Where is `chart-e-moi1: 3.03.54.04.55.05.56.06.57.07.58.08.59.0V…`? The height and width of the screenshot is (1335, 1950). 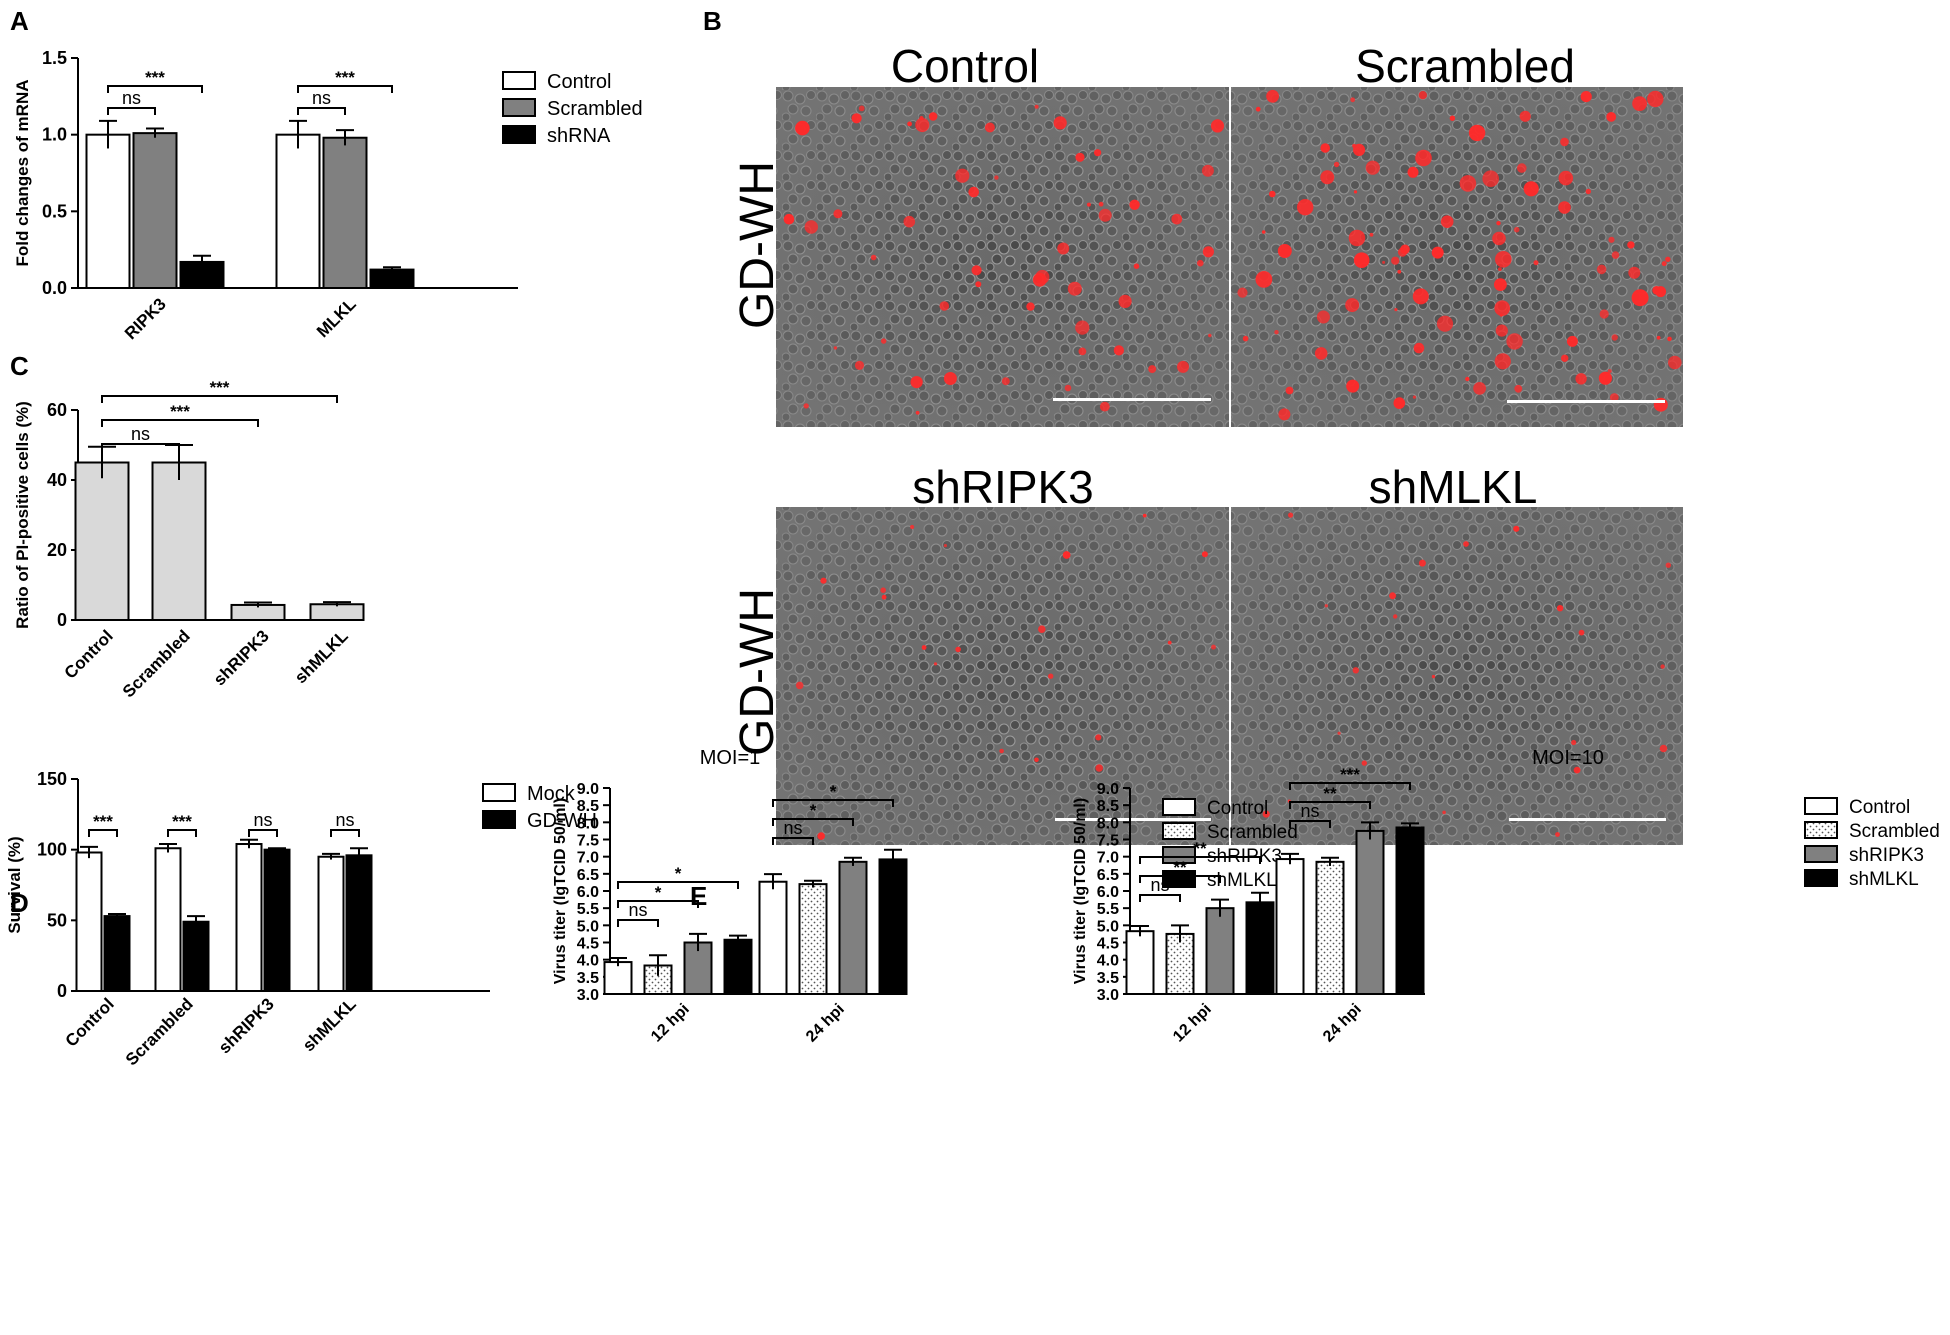
chart-e-moi1: 3.03.54.04.55.05.56.06.57.07.58.08.59.0V… is located at coordinates (925, 896).